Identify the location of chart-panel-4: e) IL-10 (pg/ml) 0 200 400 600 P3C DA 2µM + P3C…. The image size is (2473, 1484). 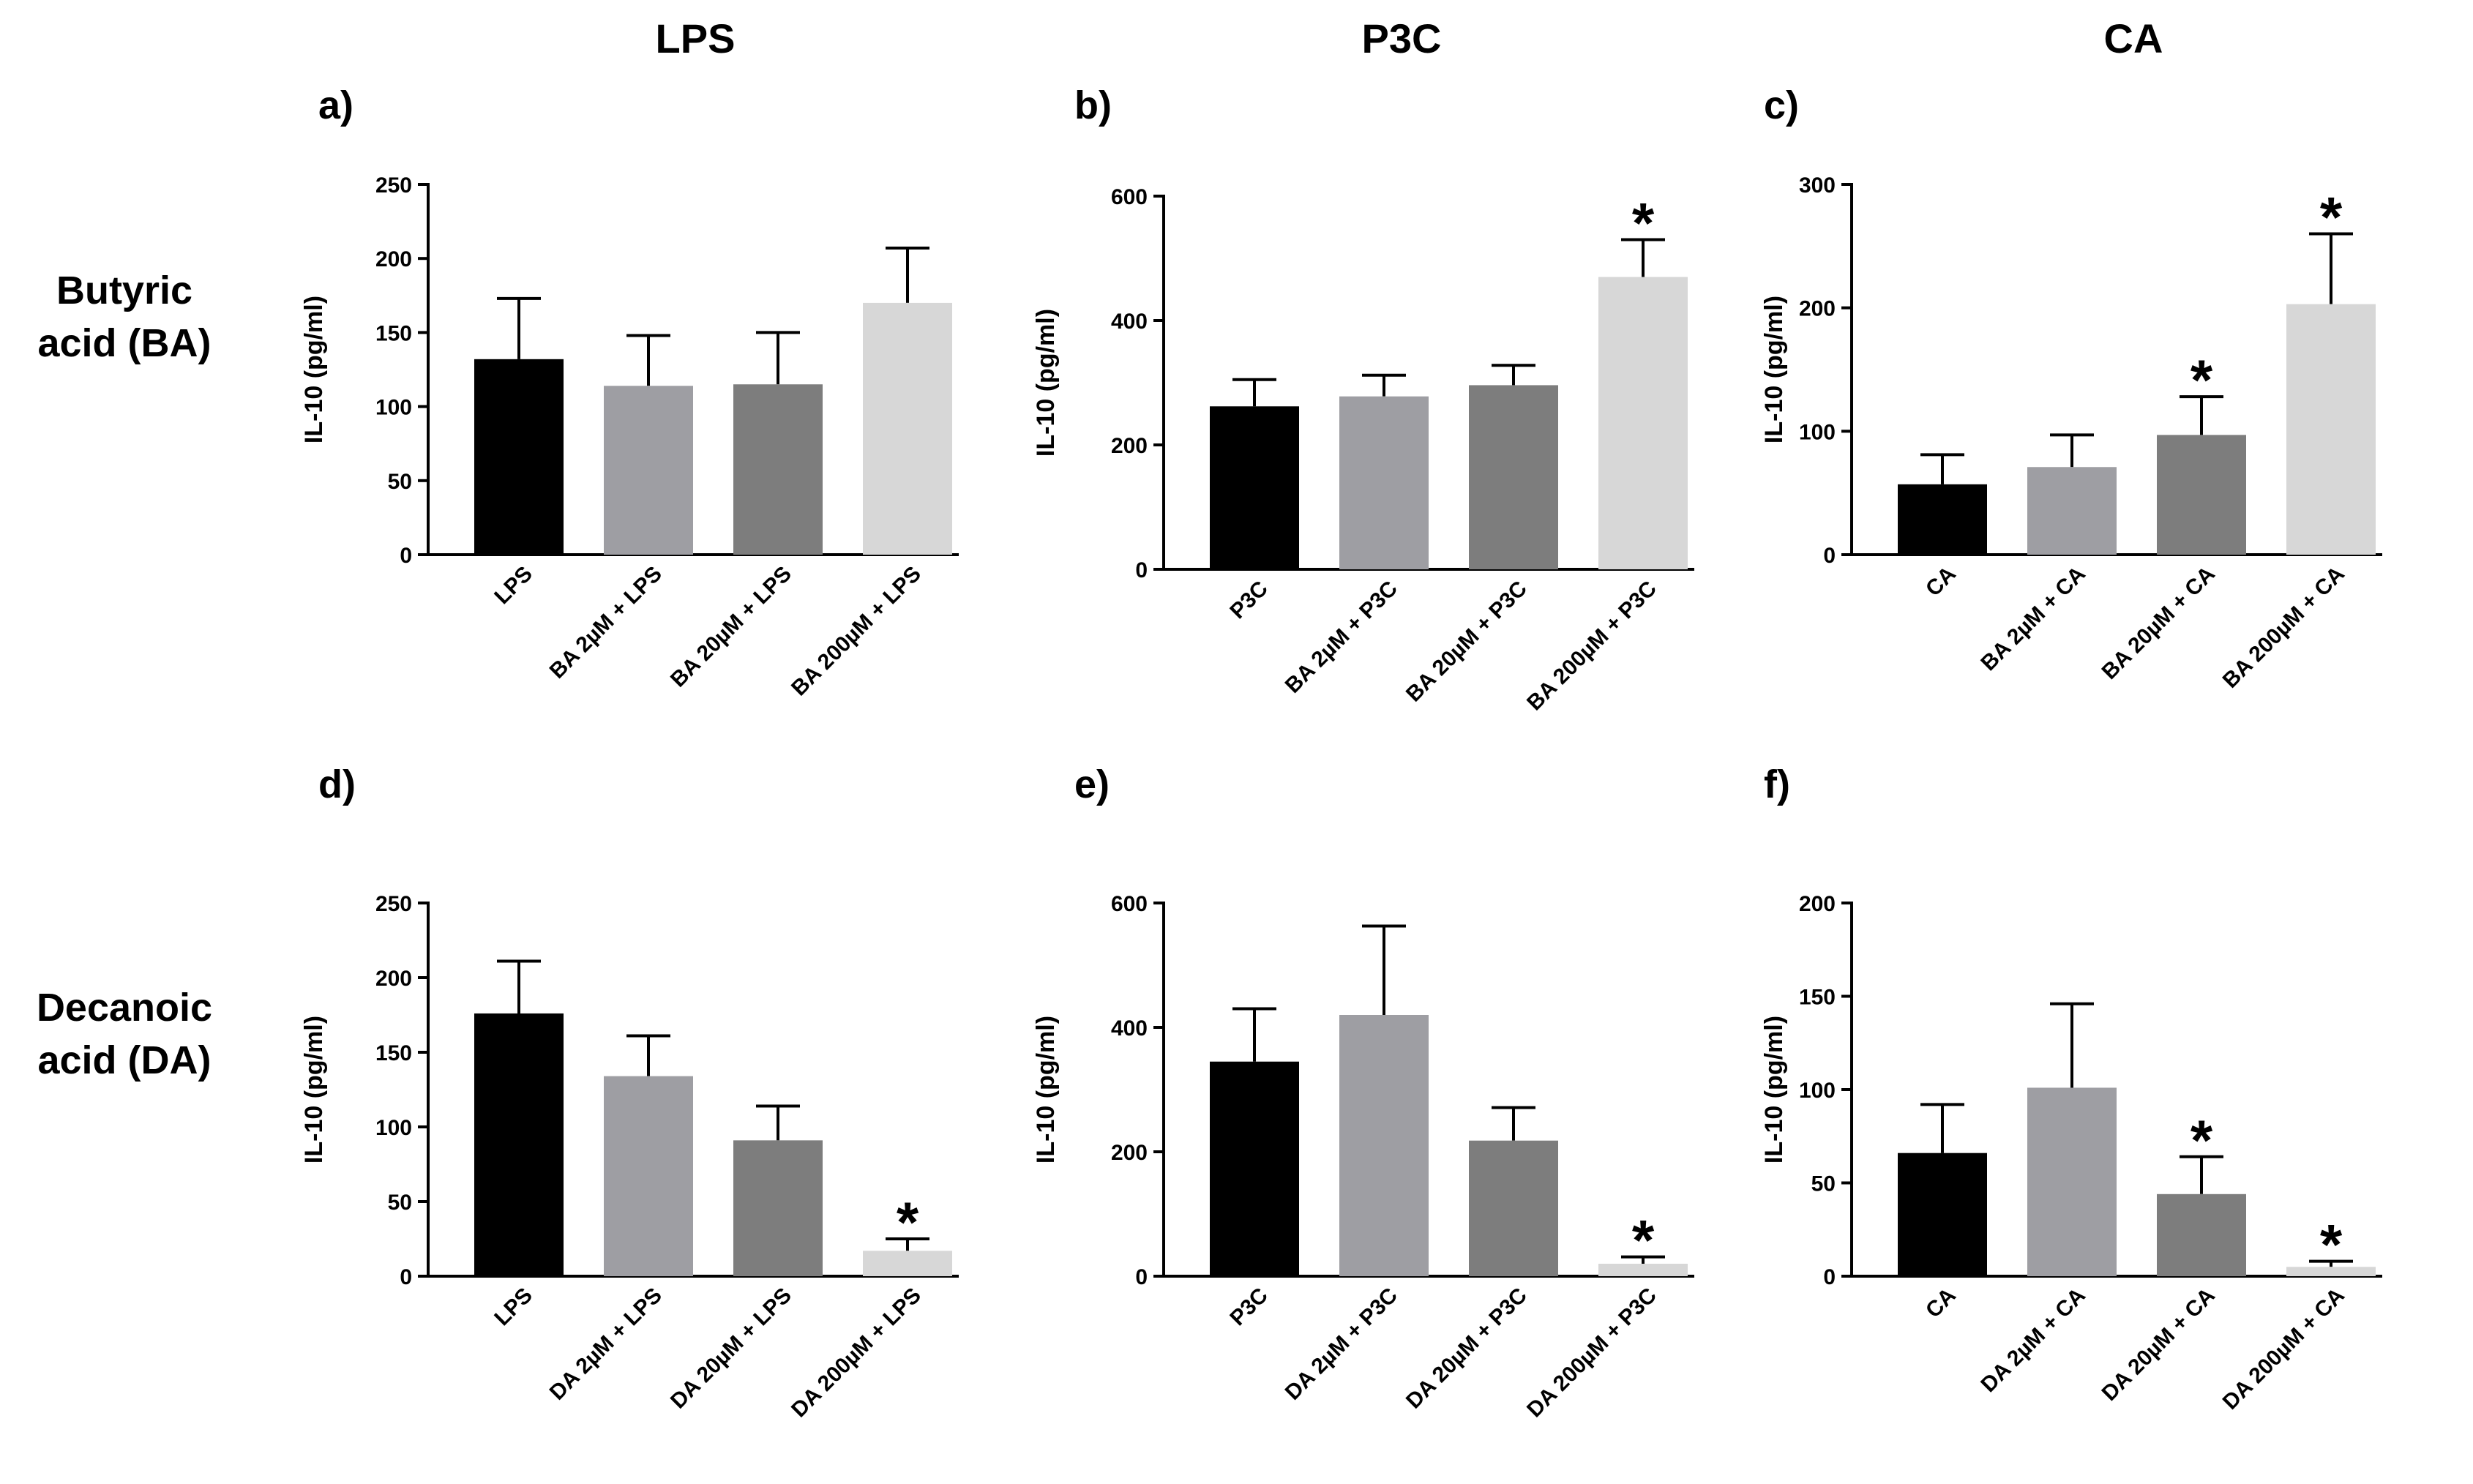
(1363, 1092).